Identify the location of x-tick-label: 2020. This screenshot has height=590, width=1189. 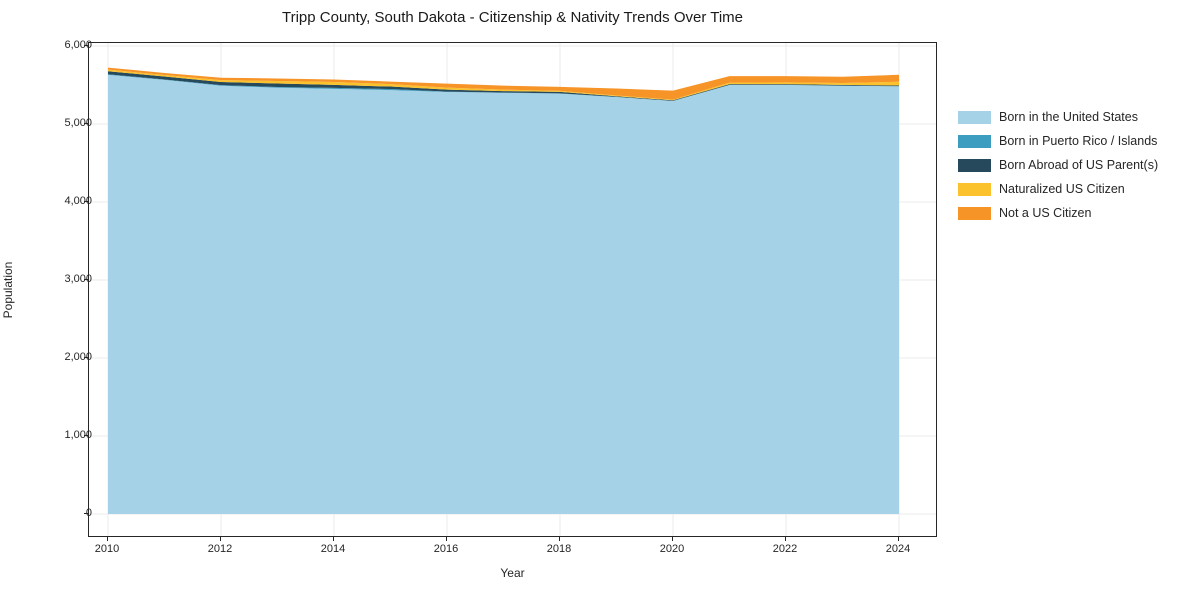
(672, 549).